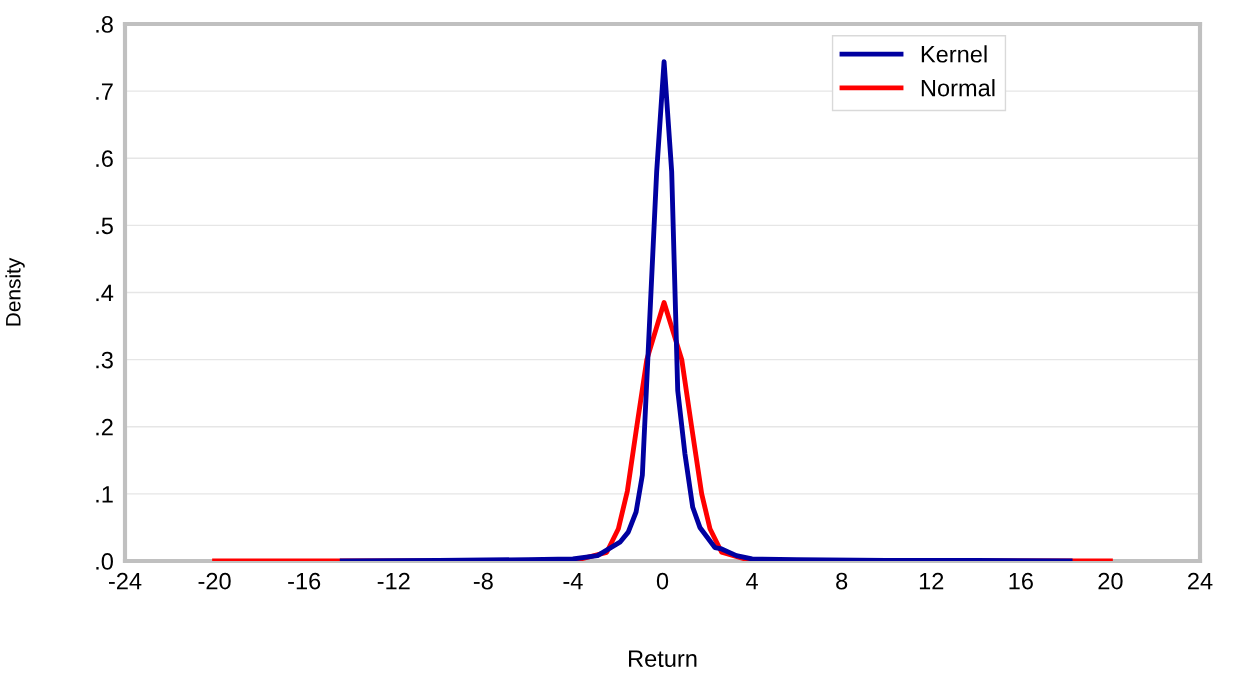 The image size is (1234, 694). What do you see at coordinates (842, 581) in the screenshot?
I see `x-tick-label: 8` at bounding box center [842, 581].